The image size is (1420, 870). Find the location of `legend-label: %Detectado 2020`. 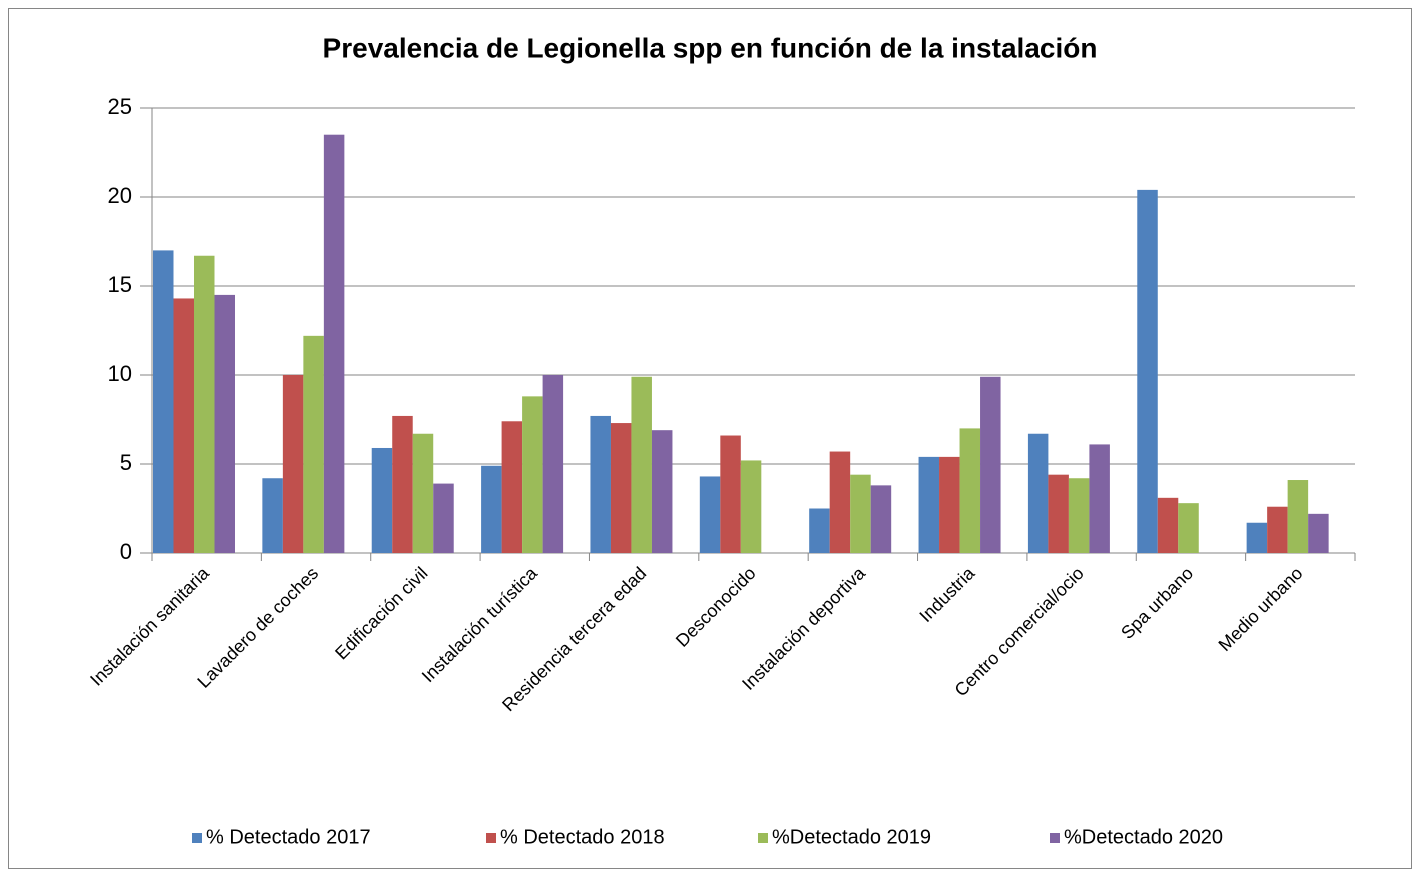

legend-label: %Detectado 2020 is located at coordinates (1143, 837).